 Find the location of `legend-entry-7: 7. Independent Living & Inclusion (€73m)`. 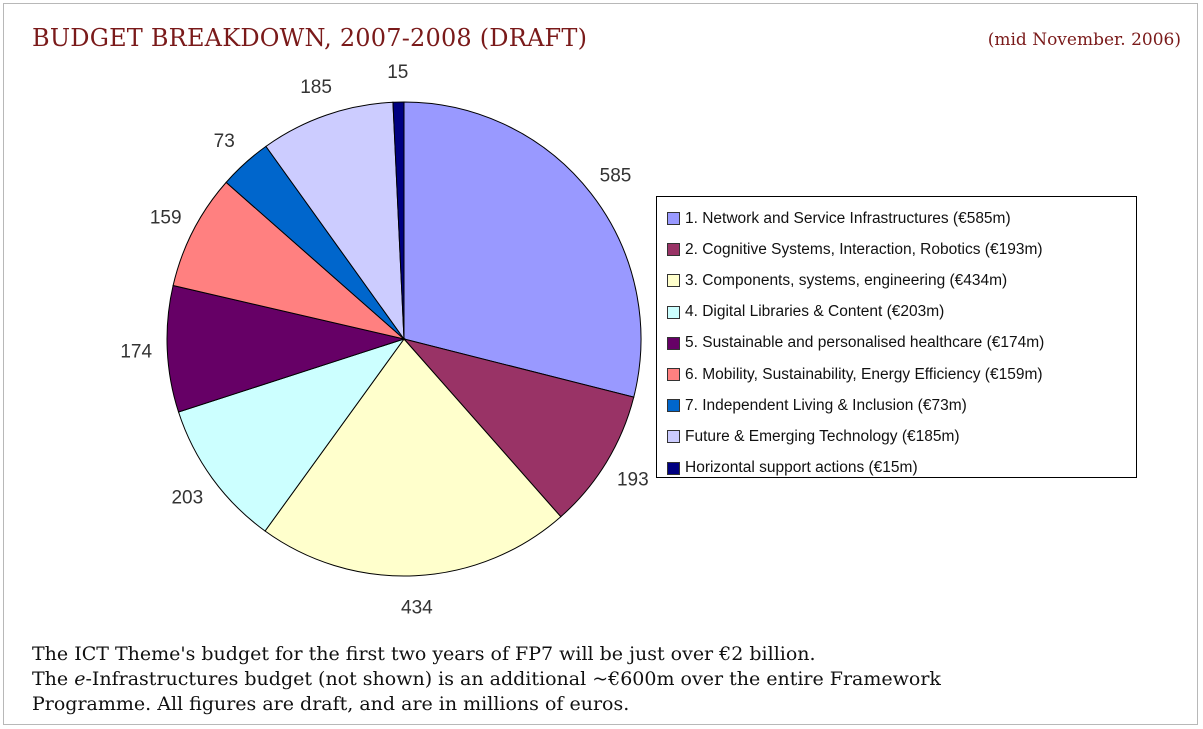

legend-entry-7: 7. Independent Living & Inclusion (€73m) is located at coordinates (901, 405).